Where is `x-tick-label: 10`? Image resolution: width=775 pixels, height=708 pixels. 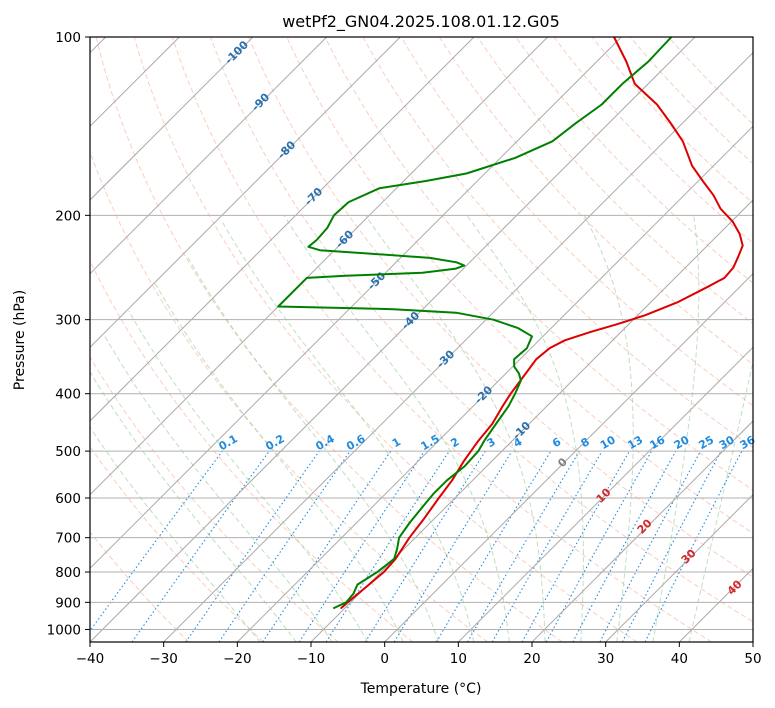
x-tick-label: 10 is located at coordinates (458, 659).